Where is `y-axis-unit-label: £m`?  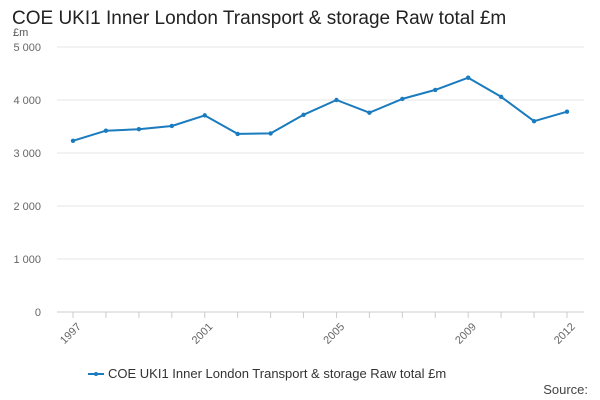 y-axis-unit-label: £m is located at coordinates (21, 33).